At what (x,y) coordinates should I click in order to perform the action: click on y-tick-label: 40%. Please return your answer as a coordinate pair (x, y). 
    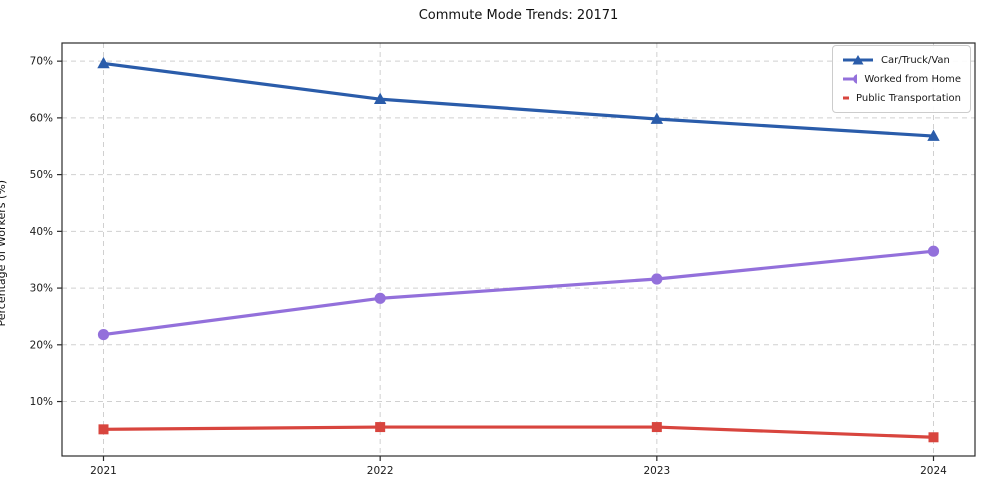
    Looking at the image, I should click on (41, 232).